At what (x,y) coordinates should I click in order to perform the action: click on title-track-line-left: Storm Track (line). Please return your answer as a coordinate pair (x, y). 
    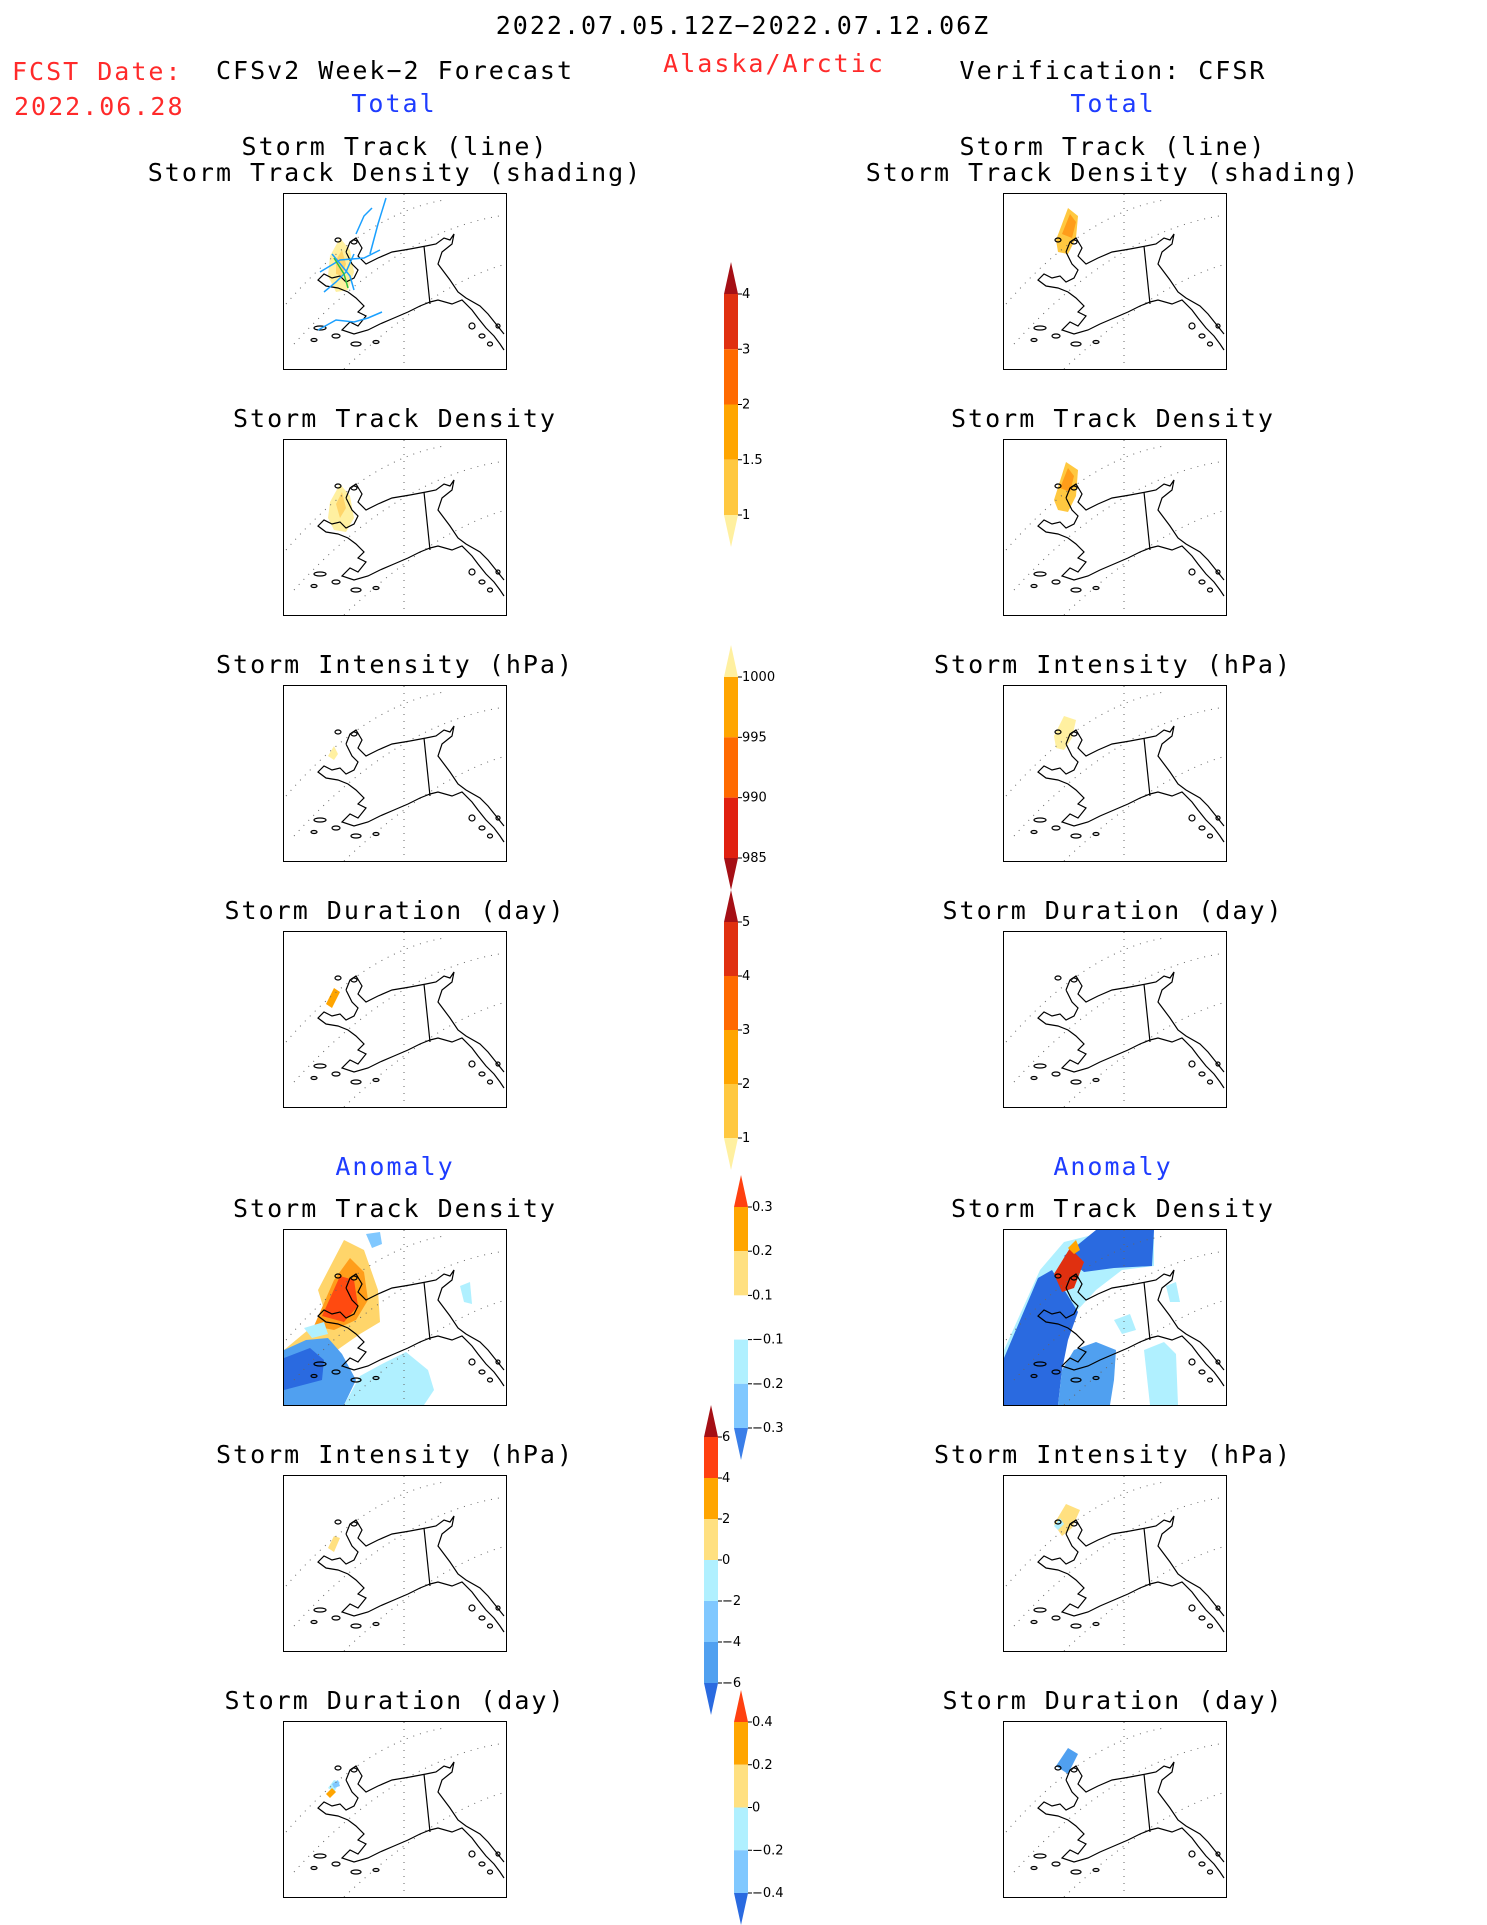
    Looking at the image, I should click on (395, 146).